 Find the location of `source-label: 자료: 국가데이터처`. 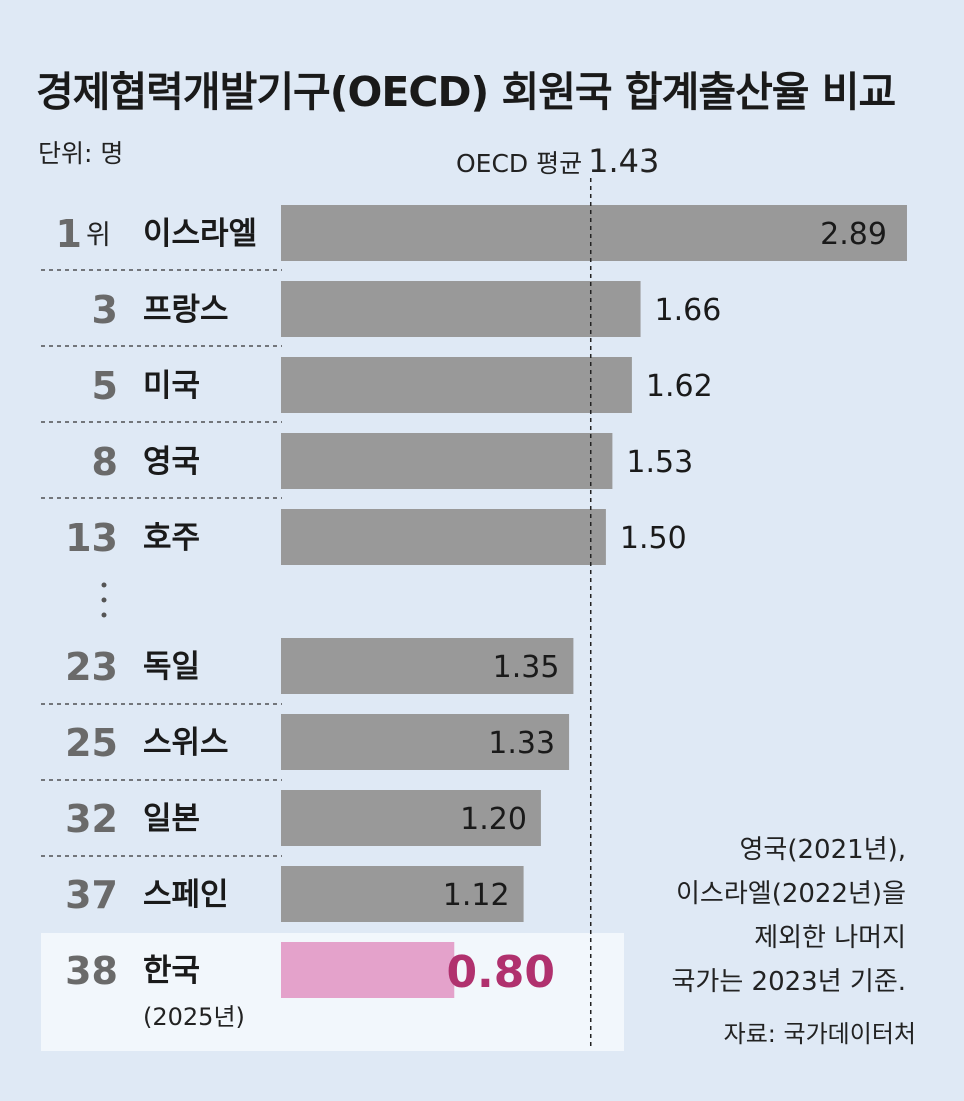

source-label: 자료: 국가데이터처 is located at coordinates (819, 1034).